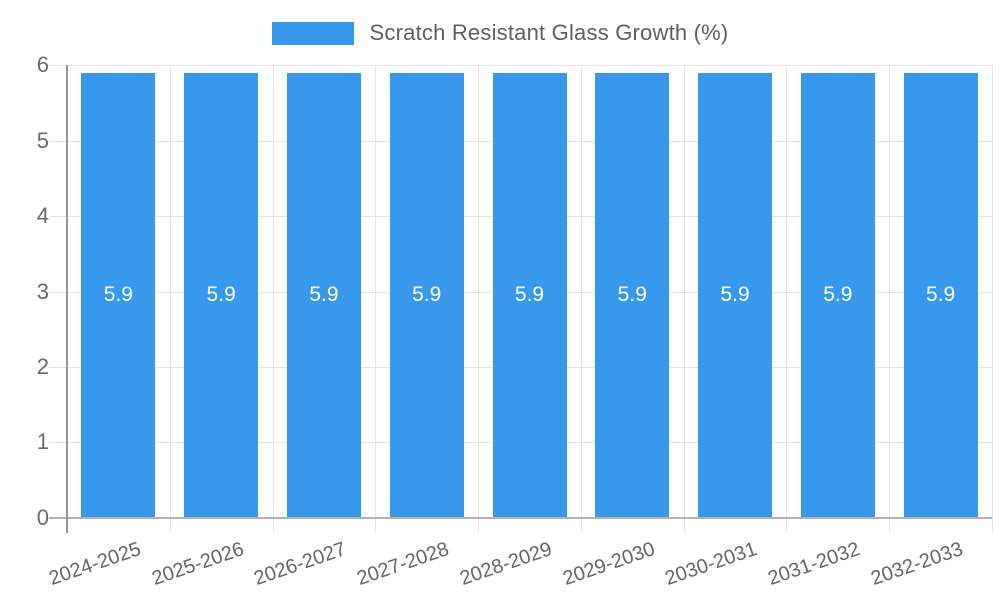 Image resolution: width=1000 pixels, height=600 pixels. I want to click on x-tick-label: 2025-2026, so click(197, 564).